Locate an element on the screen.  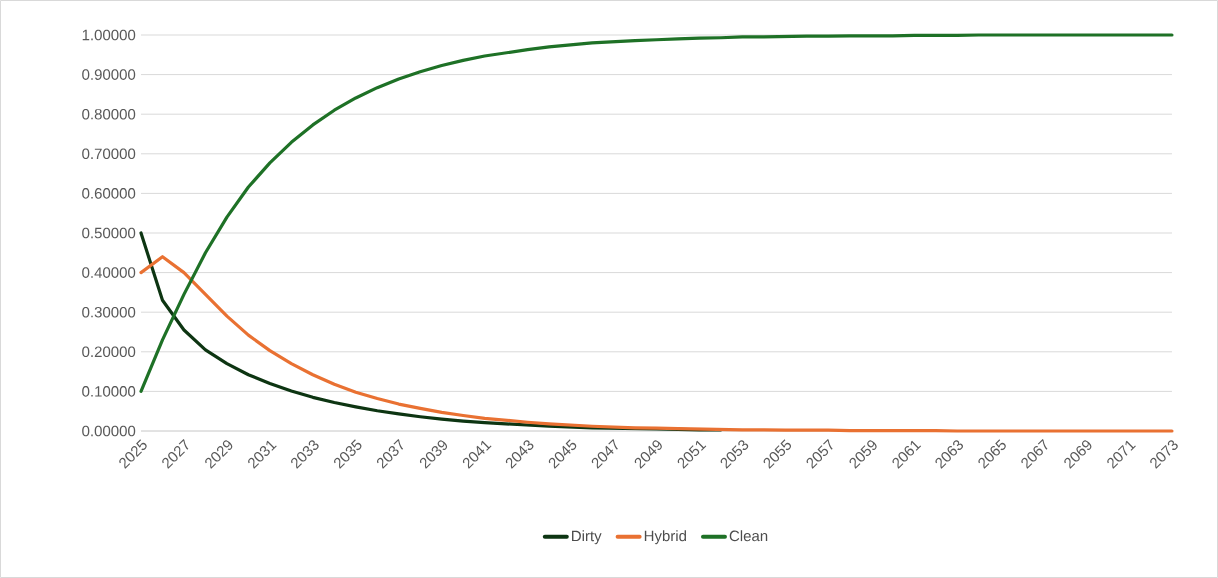
y-tick-label: 0.80000 is located at coordinates (109, 114).